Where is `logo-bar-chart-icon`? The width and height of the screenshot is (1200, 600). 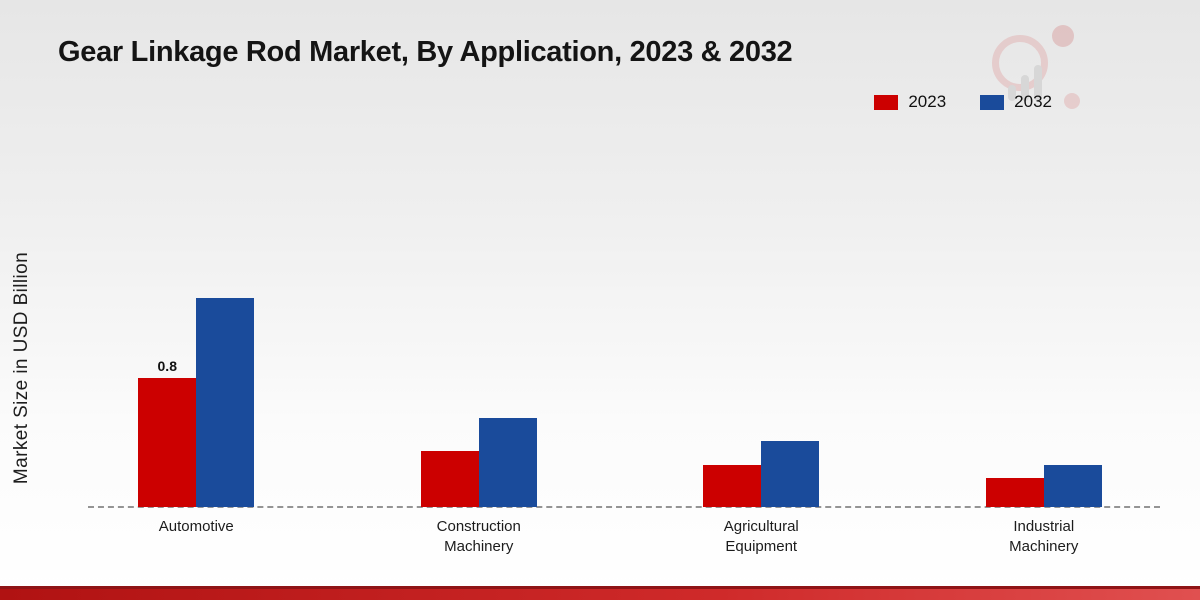
logo-bar-chart-icon is located at coordinates (1025, 83).